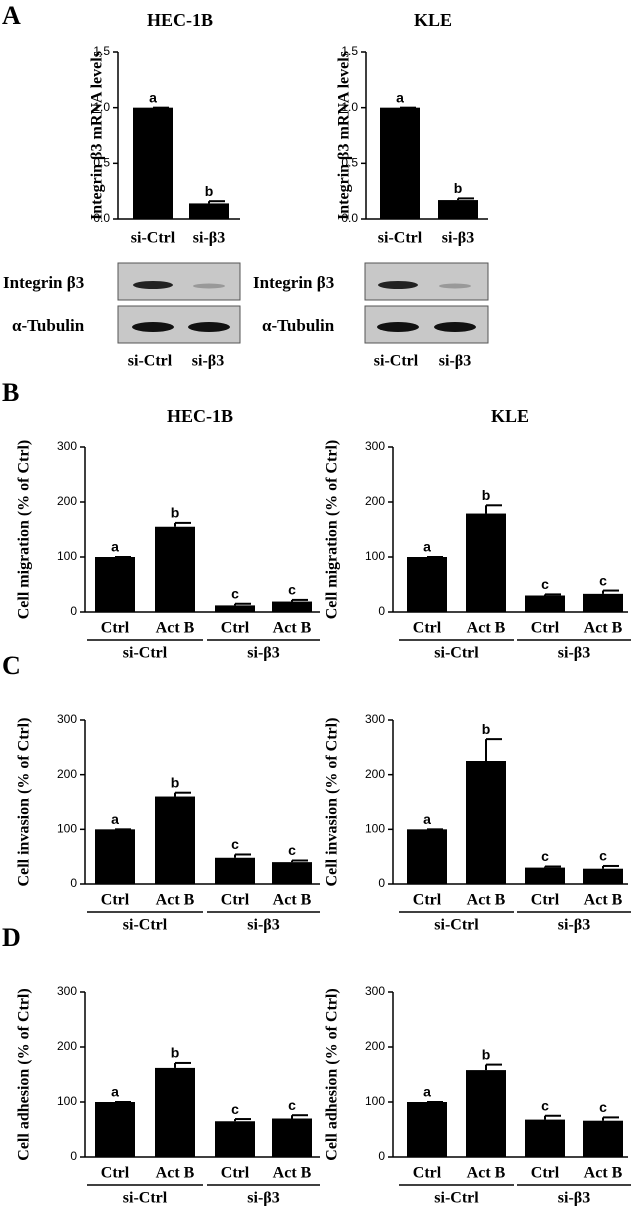  Describe the element at coordinates (332, 1074) in the screenshot. I see `y-axis-label: Cell adhesion (% of Ctrl)` at that location.